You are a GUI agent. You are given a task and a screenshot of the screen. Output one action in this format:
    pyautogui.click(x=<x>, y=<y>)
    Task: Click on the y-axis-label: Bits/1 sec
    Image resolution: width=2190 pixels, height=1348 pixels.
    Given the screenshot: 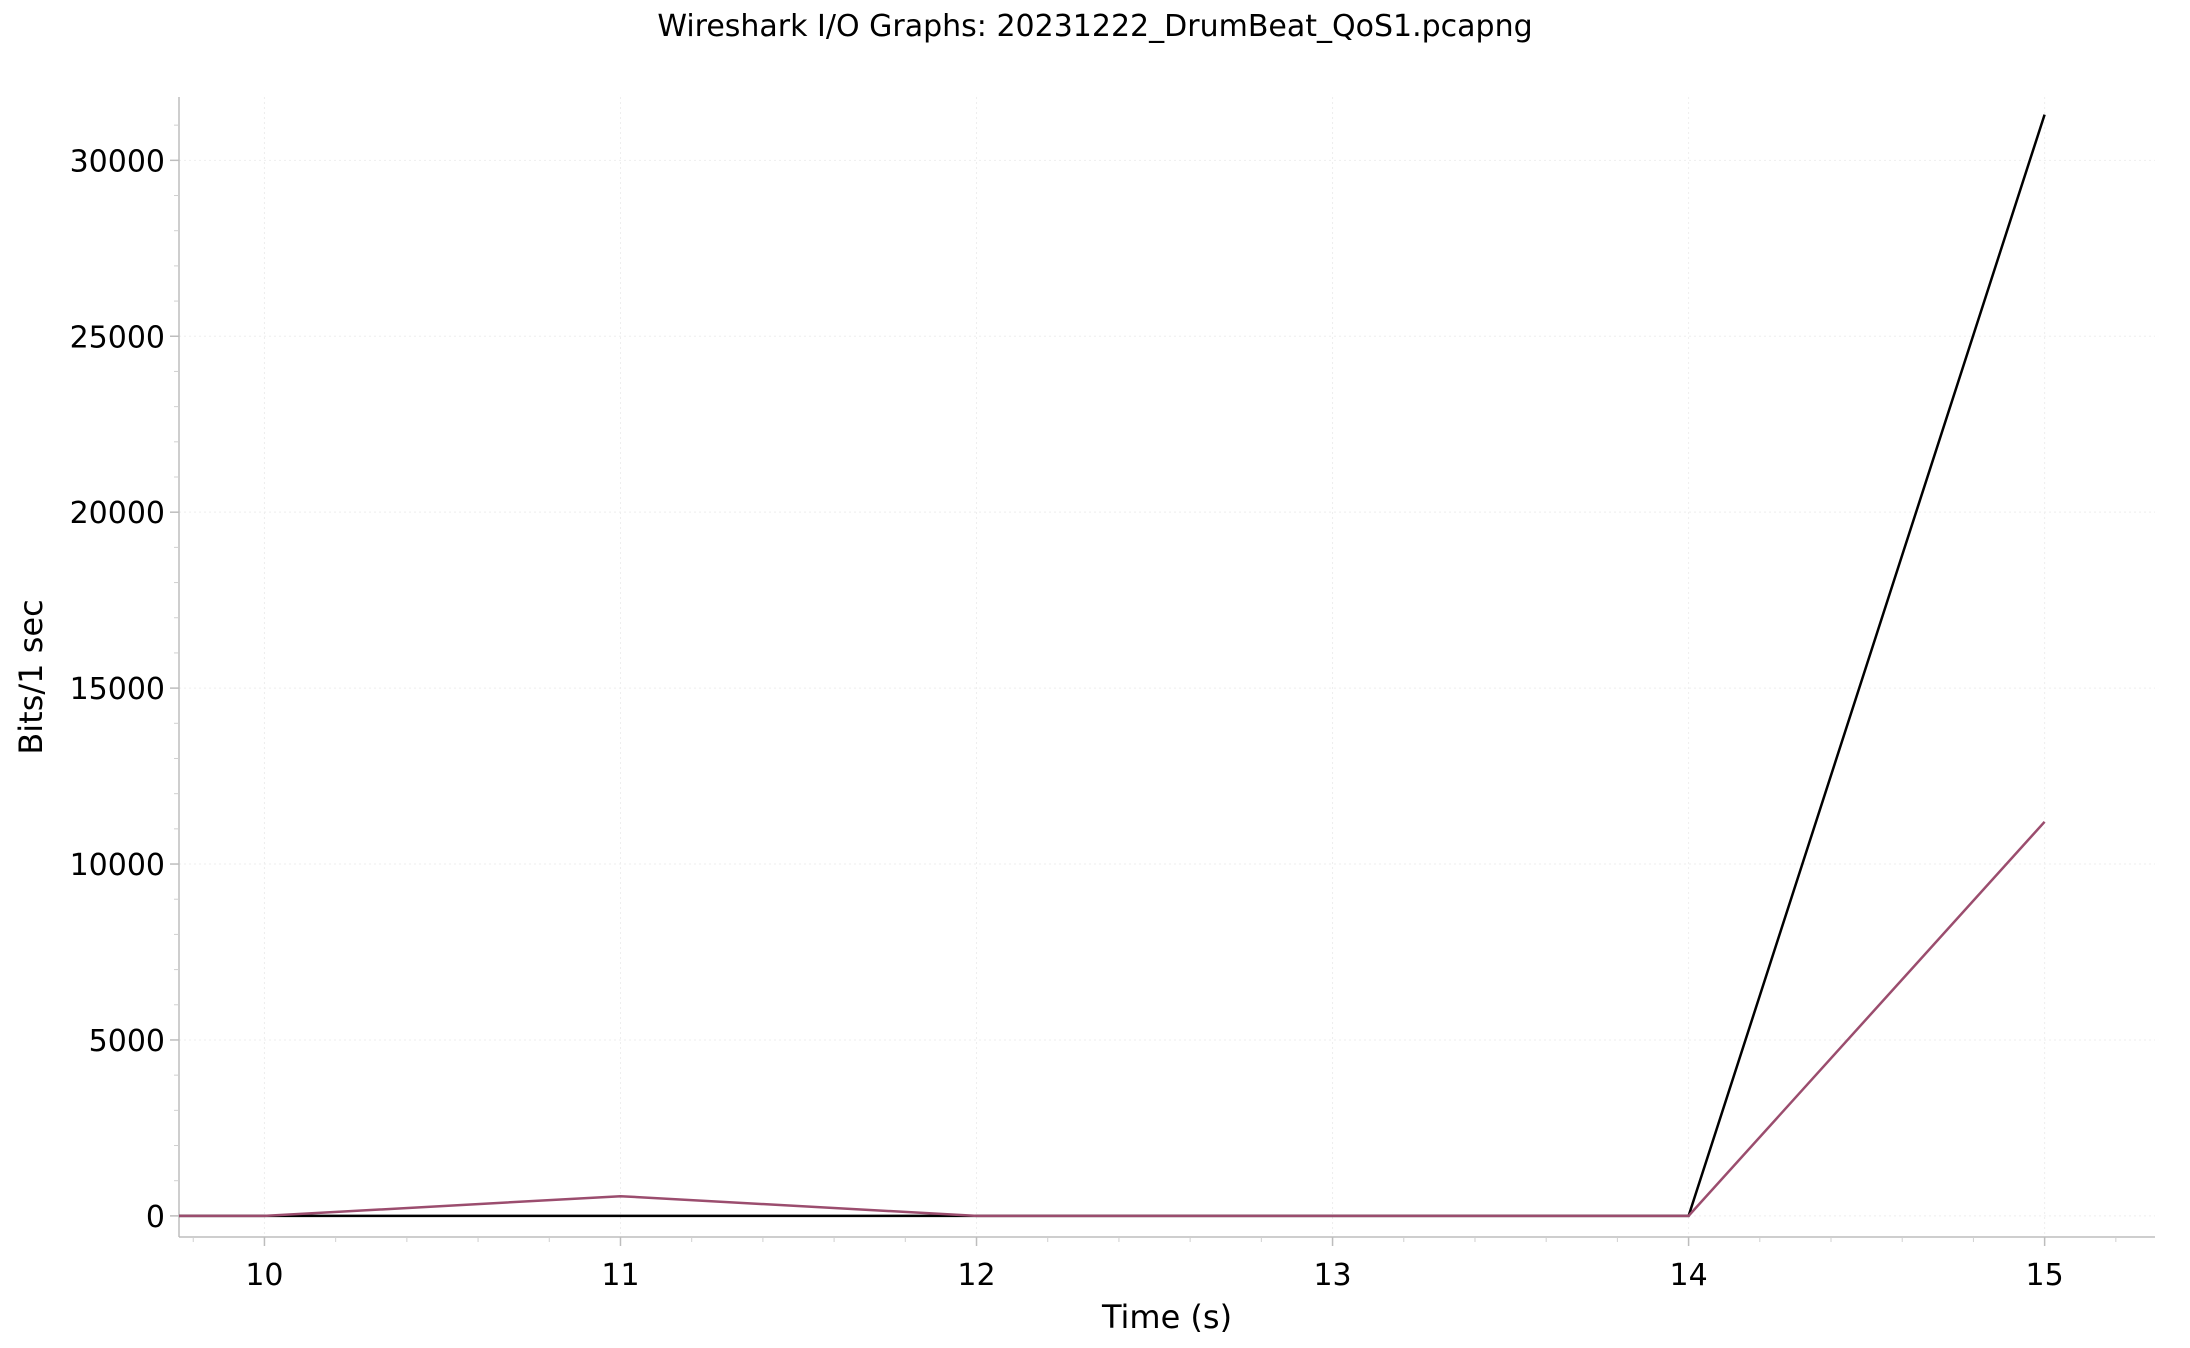 What is the action you would take?
    pyautogui.click(x=31, y=676)
    